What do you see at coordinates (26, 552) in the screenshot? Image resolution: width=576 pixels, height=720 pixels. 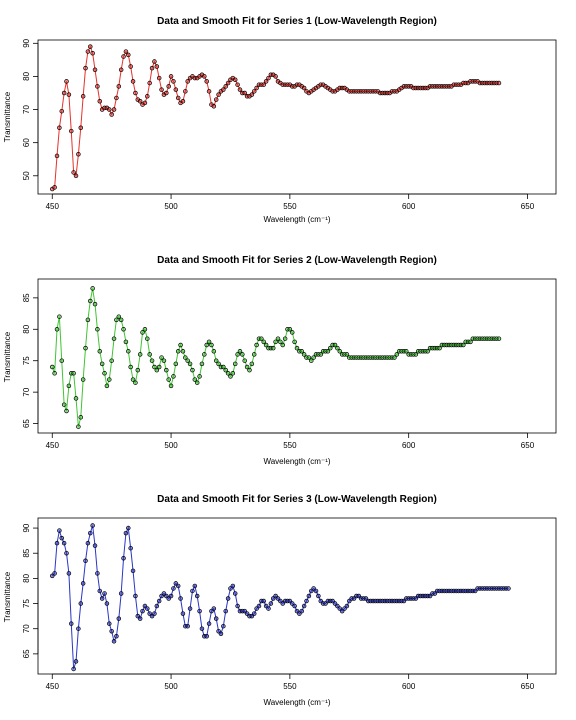 I see `y-tick-label: 85` at bounding box center [26, 552].